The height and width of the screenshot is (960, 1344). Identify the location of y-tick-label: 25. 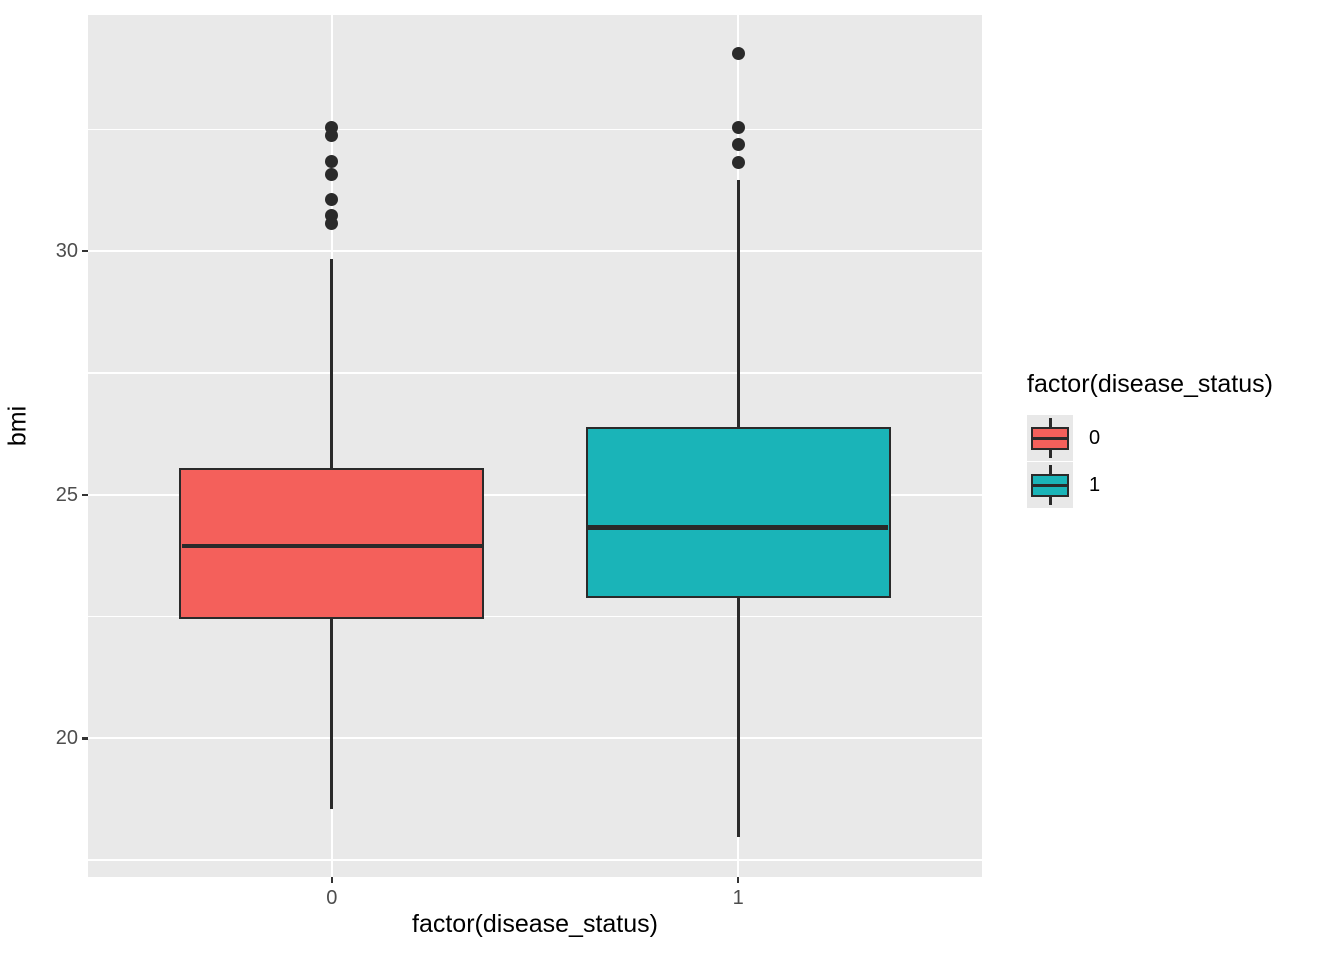
(66, 494).